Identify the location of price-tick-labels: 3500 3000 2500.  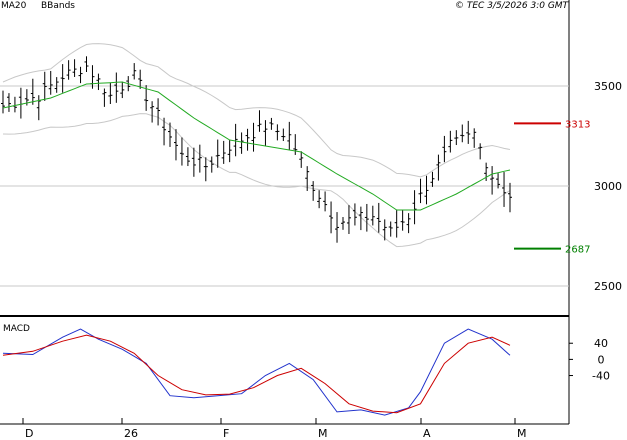
(608, 186).